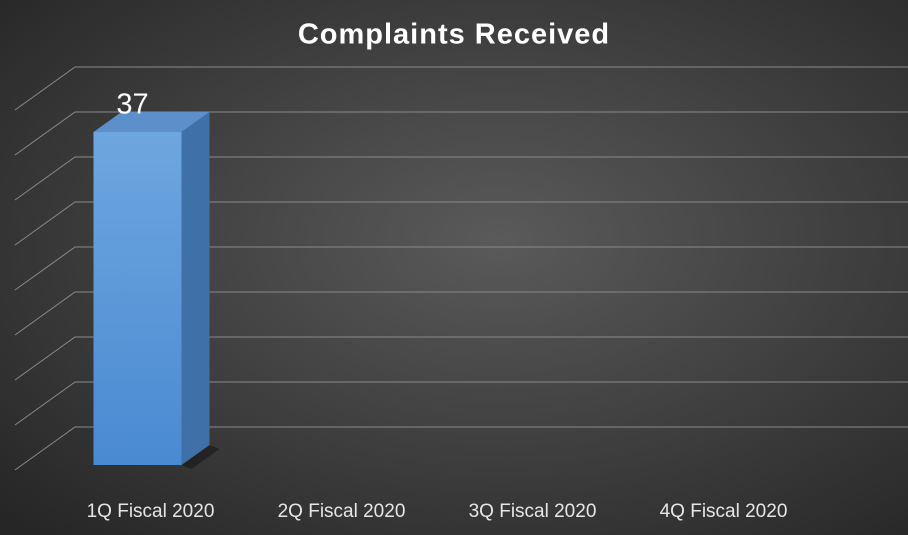  What do you see at coordinates (724, 511) in the screenshot?
I see `x-tick-label: 4Q Fiscal 2020` at bounding box center [724, 511].